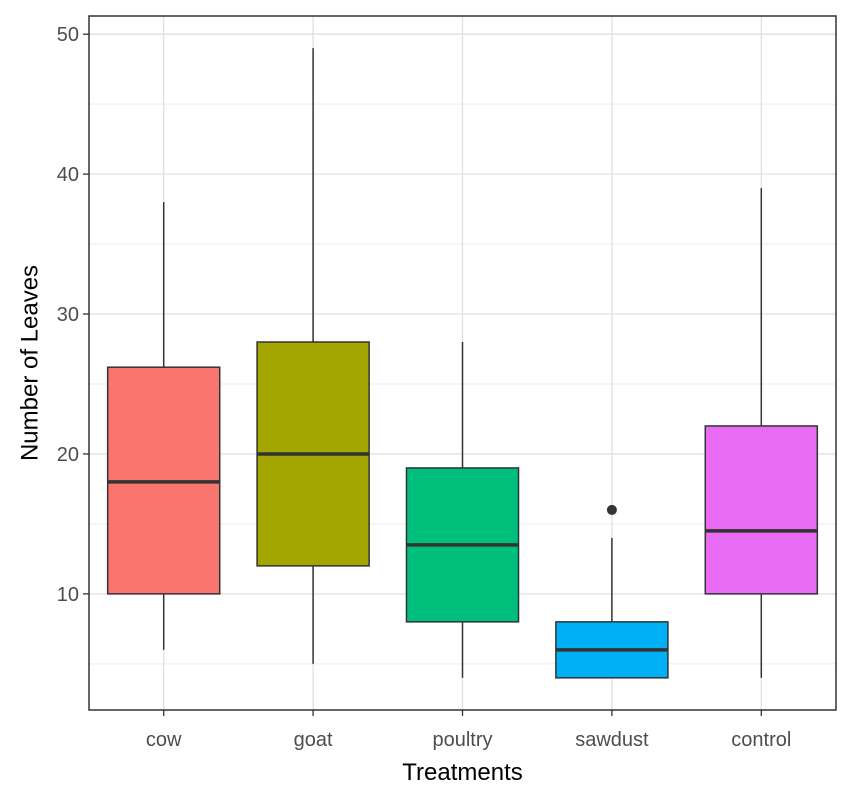 The width and height of the screenshot is (849, 793). Describe the element at coordinates (68, 455) in the screenshot. I see `y-tick-label-20: 20` at that location.